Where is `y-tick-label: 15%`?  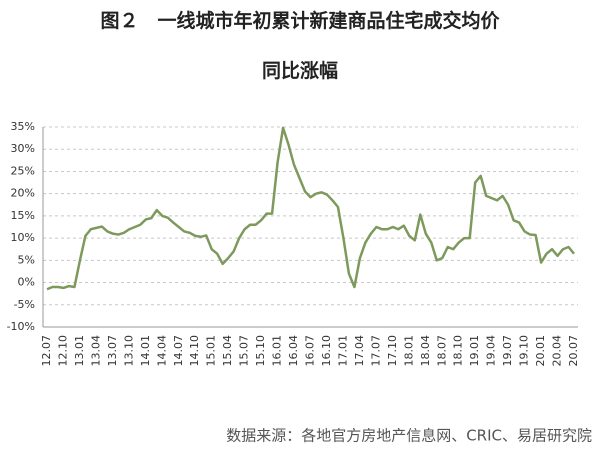 y-tick-label: 15% is located at coordinates (23, 215).